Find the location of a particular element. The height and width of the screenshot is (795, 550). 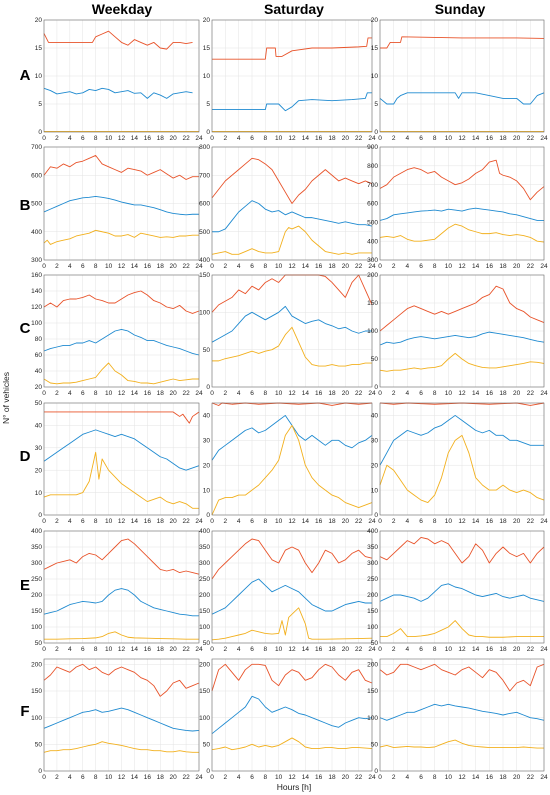

row-label-c: C is located at coordinates (25, 328).